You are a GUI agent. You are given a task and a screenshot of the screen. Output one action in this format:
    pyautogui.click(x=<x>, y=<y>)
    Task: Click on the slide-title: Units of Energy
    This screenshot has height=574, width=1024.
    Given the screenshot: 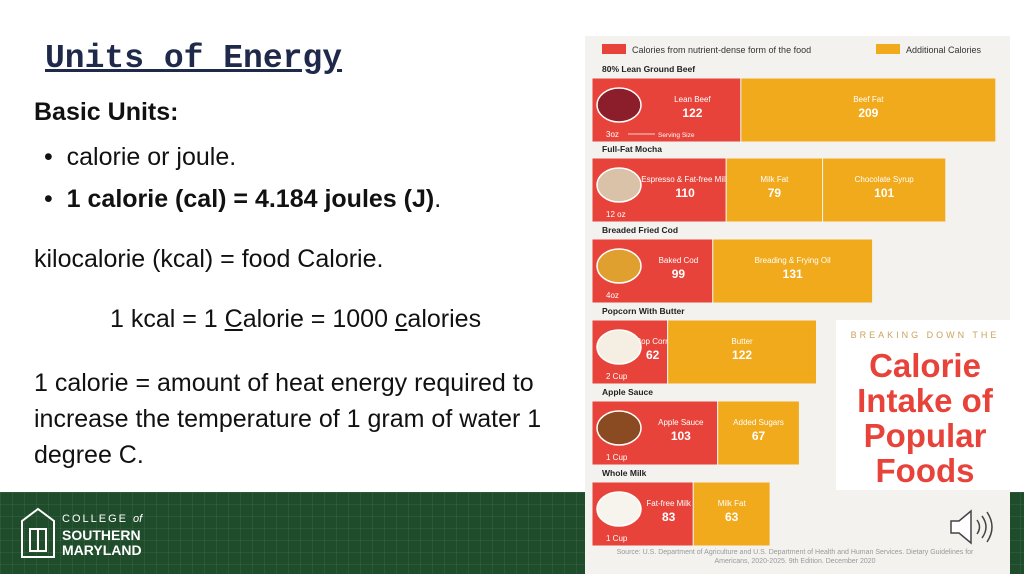 What is the action you would take?
    pyautogui.click(x=194, y=58)
    